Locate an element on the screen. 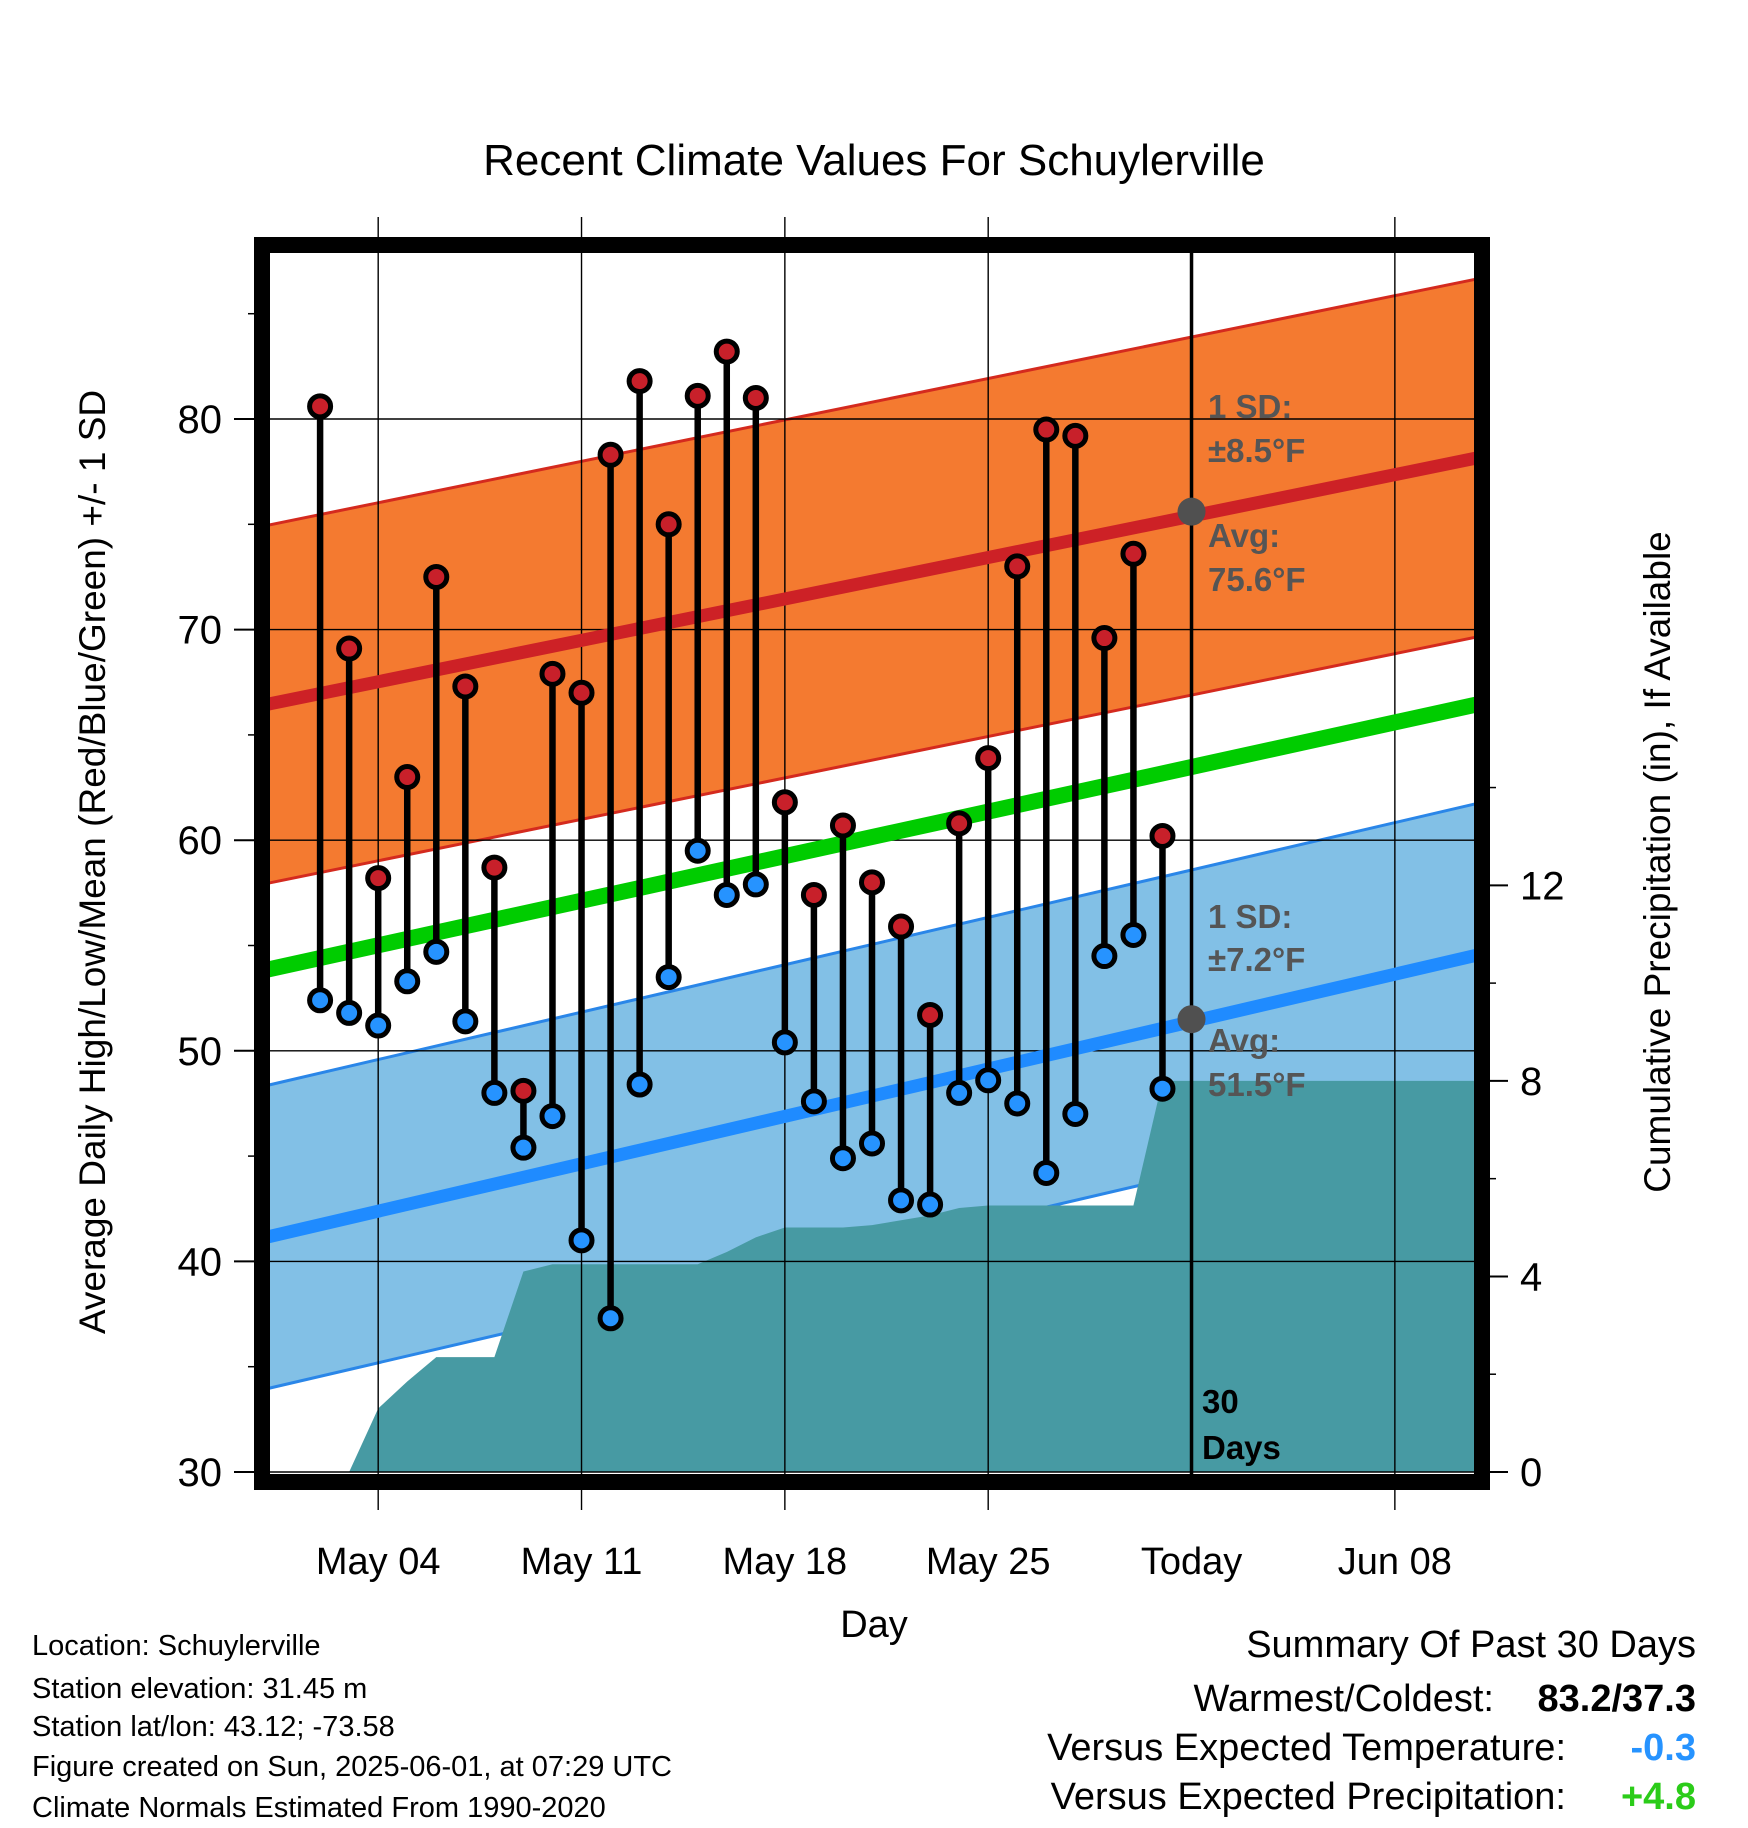 Image resolution: width=1748 pixels, height=1828 pixels. station-info-latlon: Station lat/lon: 43.12; -73.58 is located at coordinates (213, 1727).